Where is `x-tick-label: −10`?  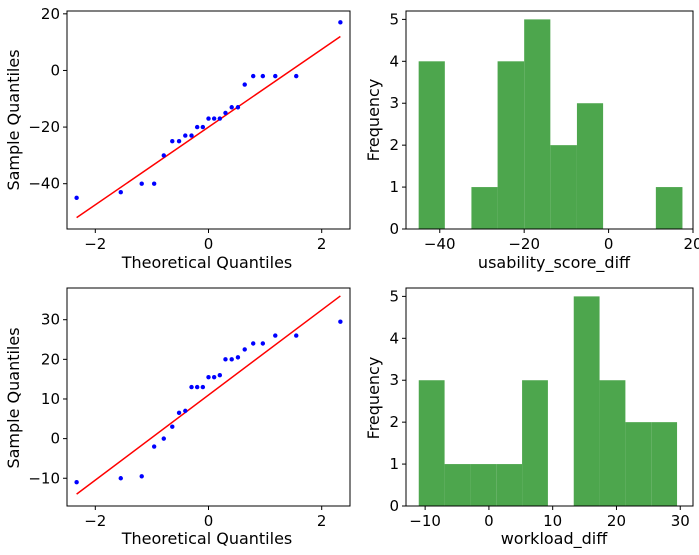 x-tick-label: −10 is located at coordinates (425, 521).